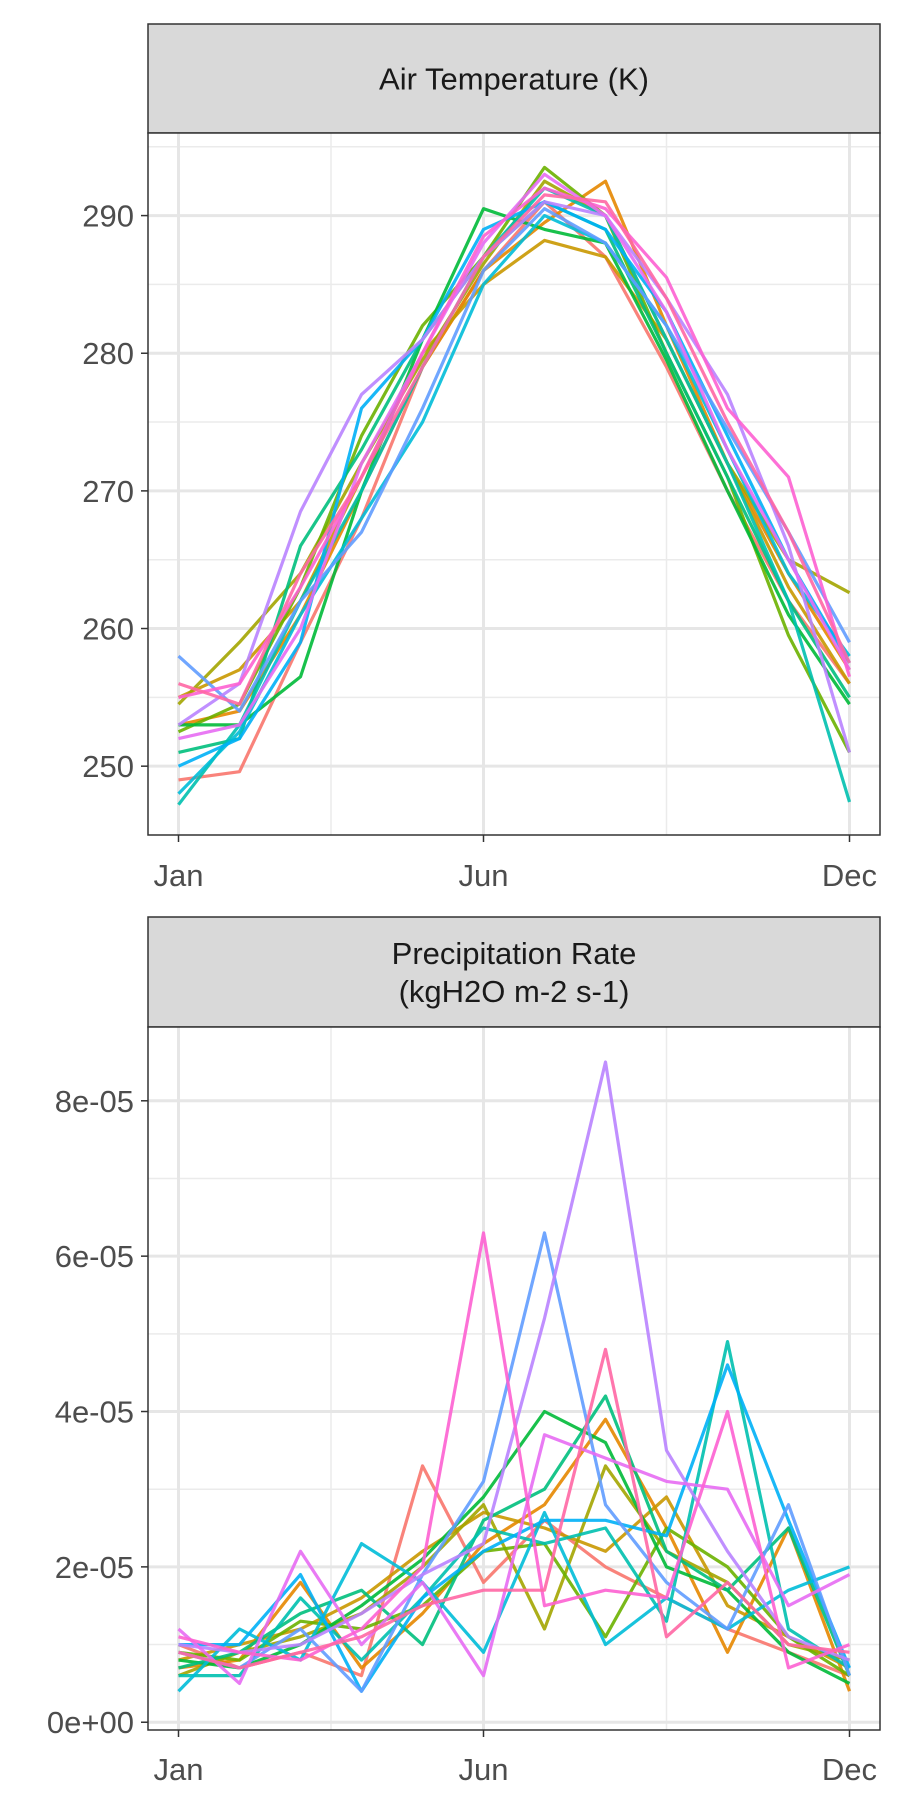  What do you see at coordinates (514, 991) in the screenshot?
I see `facet-title: (kgH2O m-2 s-1)` at bounding box center [514, 991].